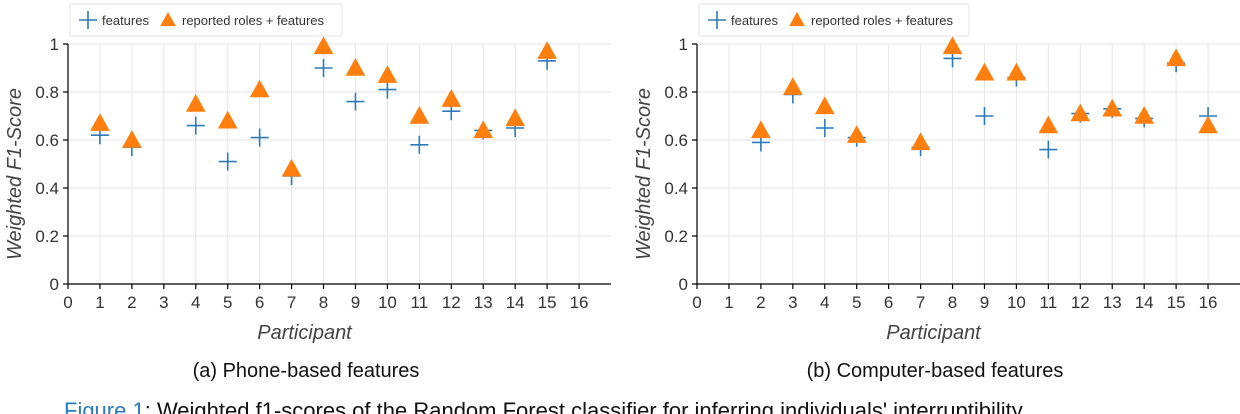 This screenshot has height=414, width=1240. Describe the element at coordinates (824, 302) in the screenshot. I see `x-tick-label: 4` at that location.